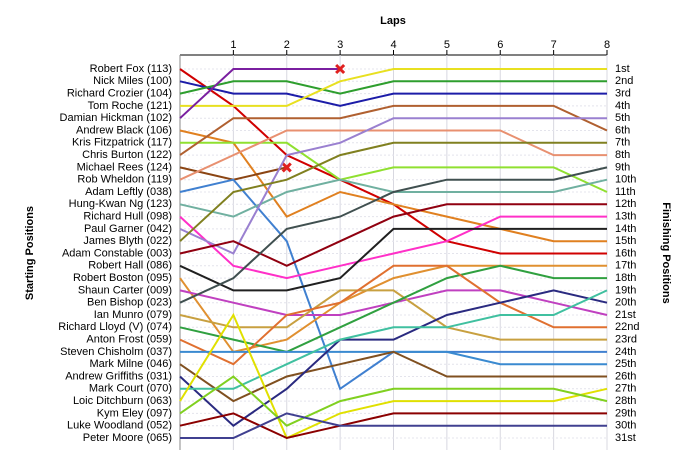  What do you see at coordinates (129, 340) in the screenshot?
I see `starting-position-label: Anton Frost (059)` at bounding box center [129, 340].